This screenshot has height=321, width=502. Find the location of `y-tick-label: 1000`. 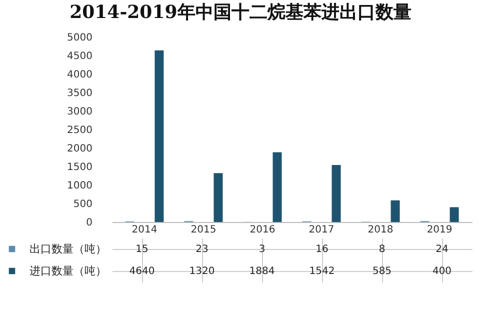

y-tick-label: 1000 is located at coordinates (79, 186).